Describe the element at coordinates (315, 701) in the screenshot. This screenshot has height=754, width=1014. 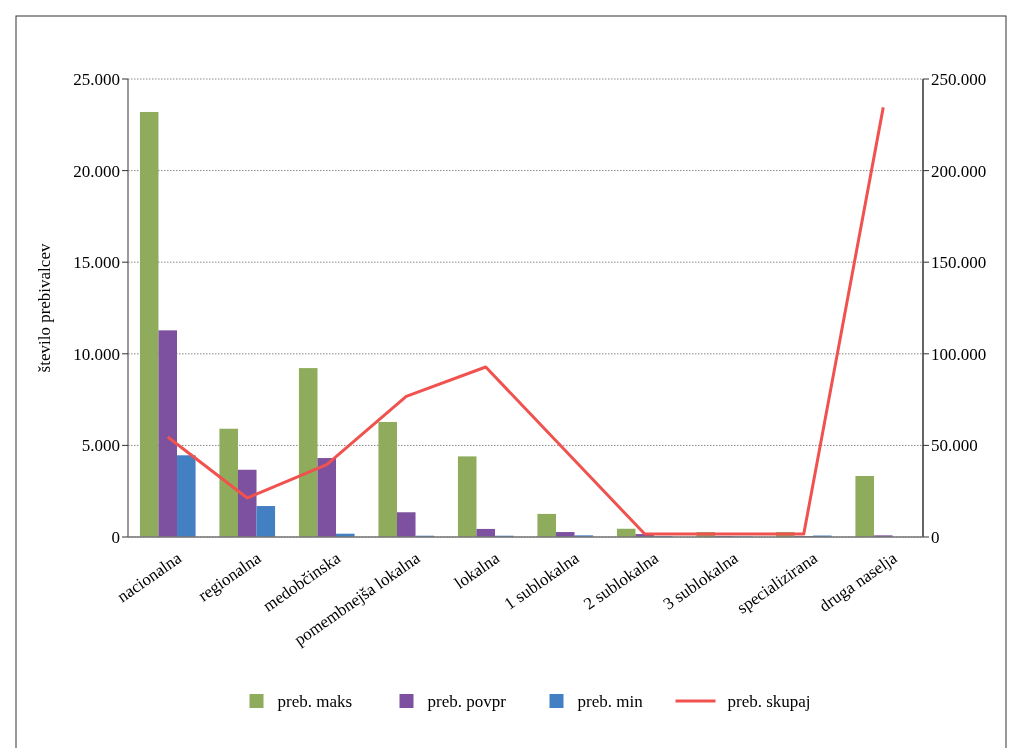
I see `legend-label: preb. maks` at that location.